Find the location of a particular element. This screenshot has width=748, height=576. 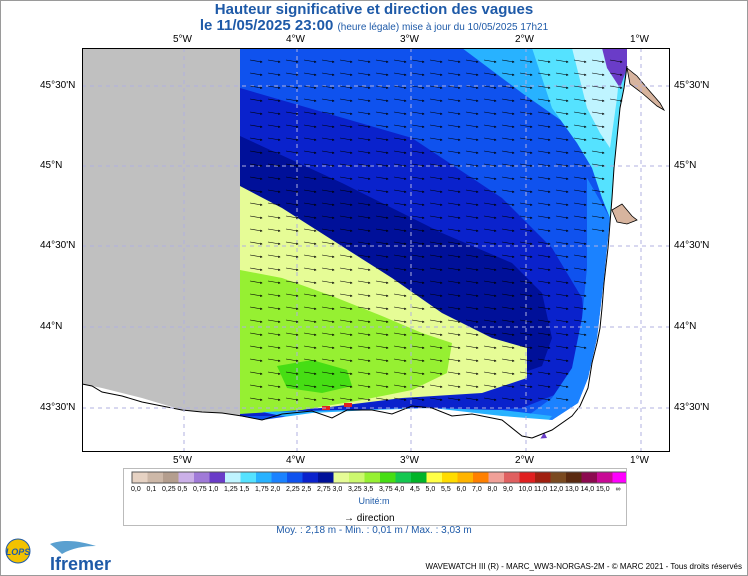

lat-tick-left-2: 44°30'N is located at coordinates (58, 245).